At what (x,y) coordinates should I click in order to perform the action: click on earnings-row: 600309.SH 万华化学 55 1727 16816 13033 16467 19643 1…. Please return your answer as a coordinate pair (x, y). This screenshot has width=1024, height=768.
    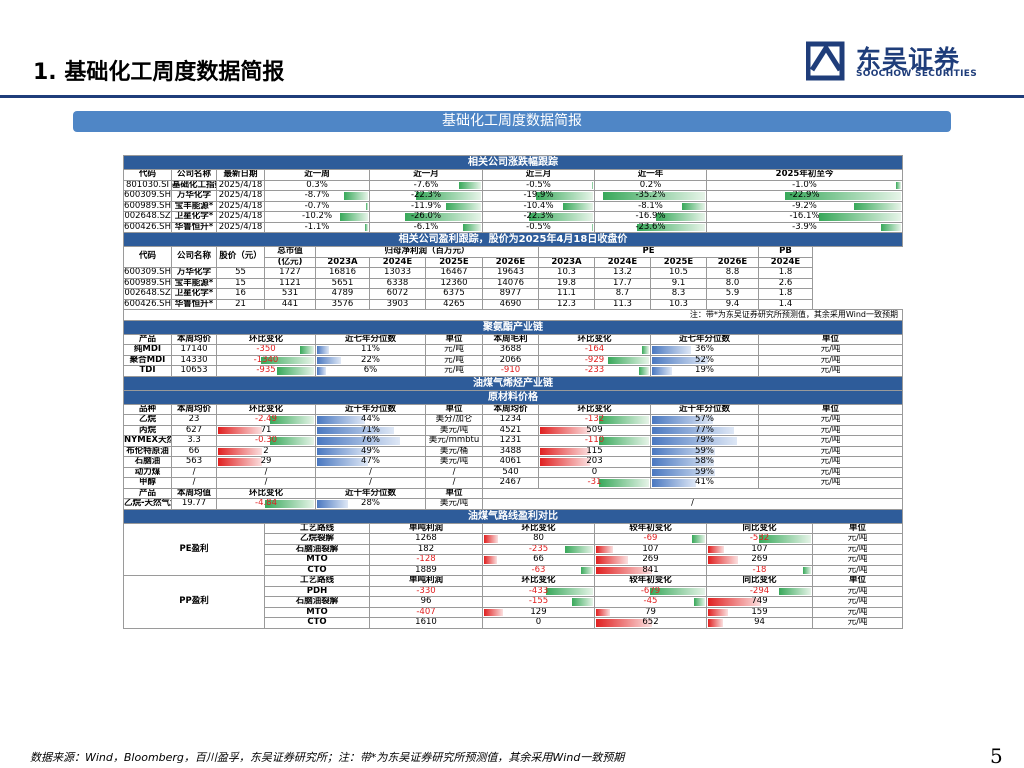
    Looking at the image, I should click on (513, 273).